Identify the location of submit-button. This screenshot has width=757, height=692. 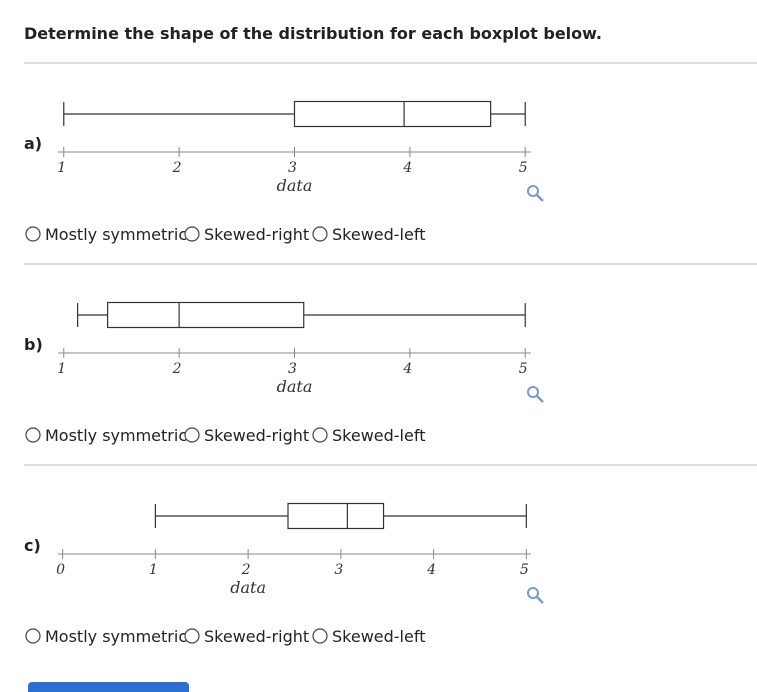
(108, 687).